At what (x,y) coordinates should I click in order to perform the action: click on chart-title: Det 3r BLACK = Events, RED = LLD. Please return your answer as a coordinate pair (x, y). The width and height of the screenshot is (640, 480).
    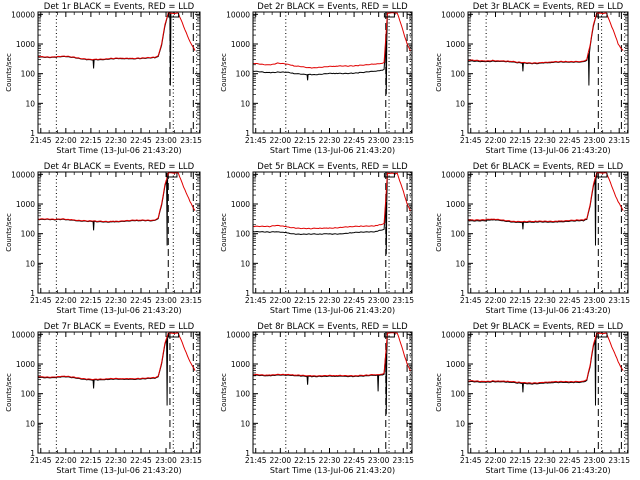
    Looking at the image, I should click on (548, 7).